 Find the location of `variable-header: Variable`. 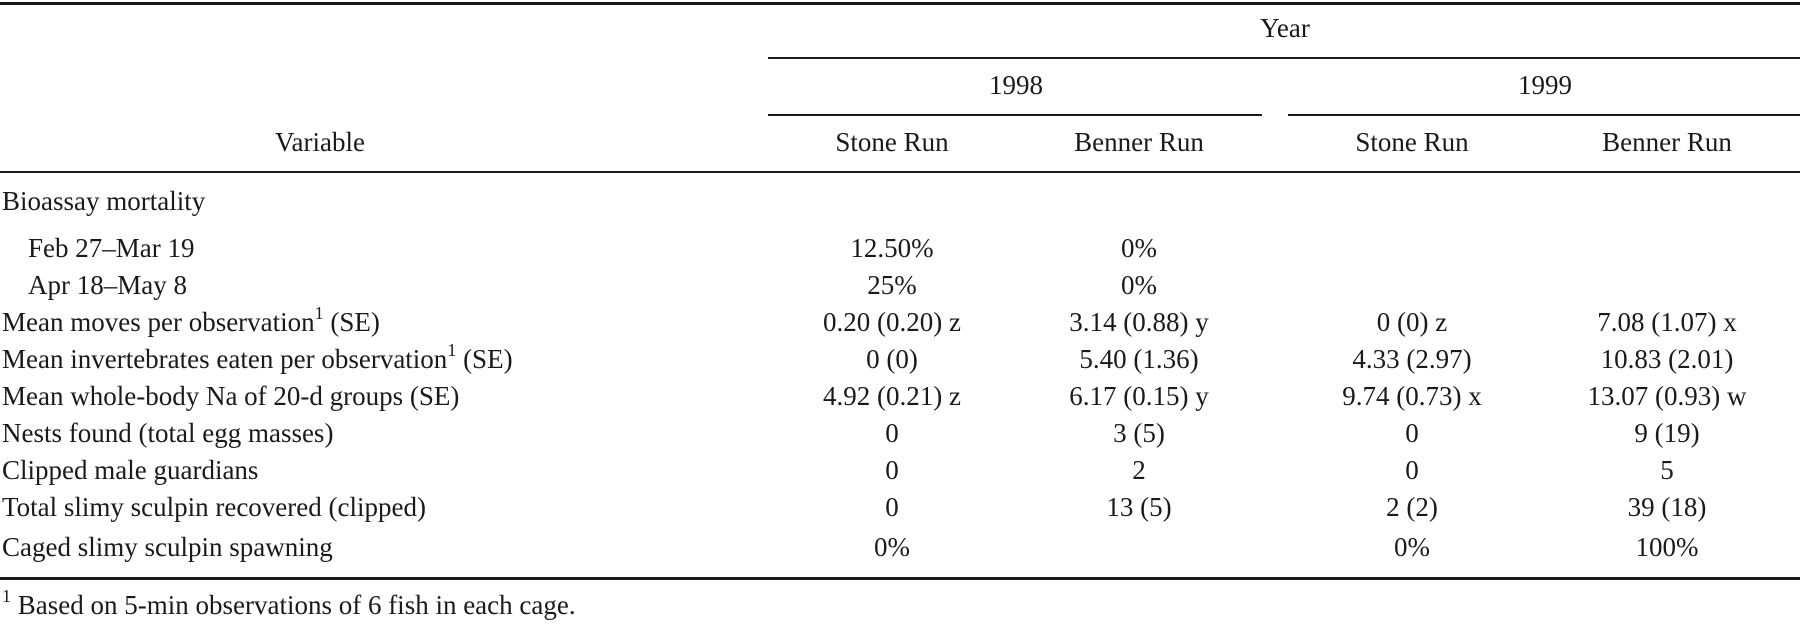

variable-header: Variable is located at coordinates (320, 142).